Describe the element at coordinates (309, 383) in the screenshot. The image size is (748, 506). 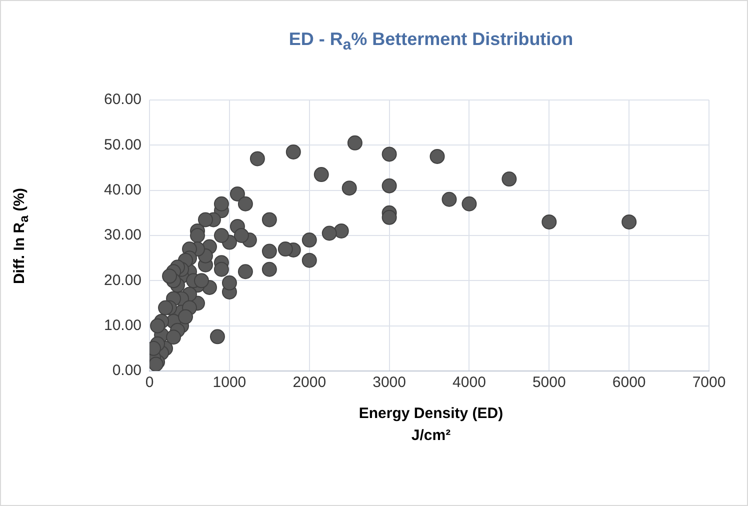
I see `x-tick-label: 2000` at that location.